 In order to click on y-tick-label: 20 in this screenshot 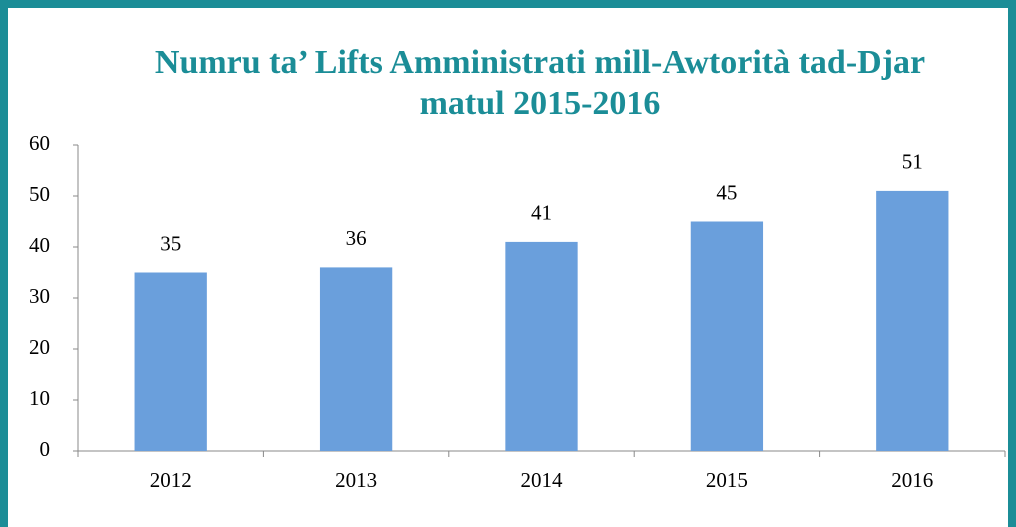, I will do `click(39, 347)`.